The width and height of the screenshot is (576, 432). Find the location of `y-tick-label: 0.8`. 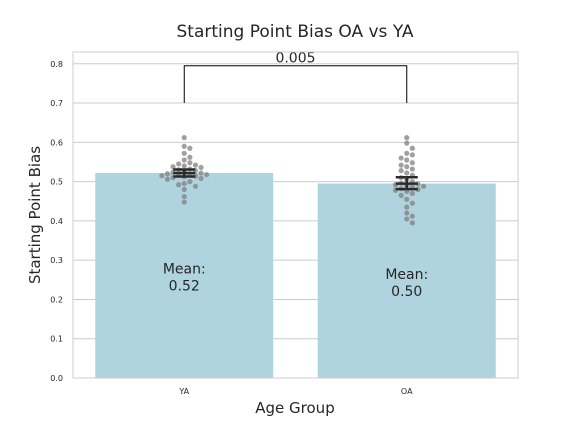

y-tick-label: 0.8 is located at coordinates (56, 64).